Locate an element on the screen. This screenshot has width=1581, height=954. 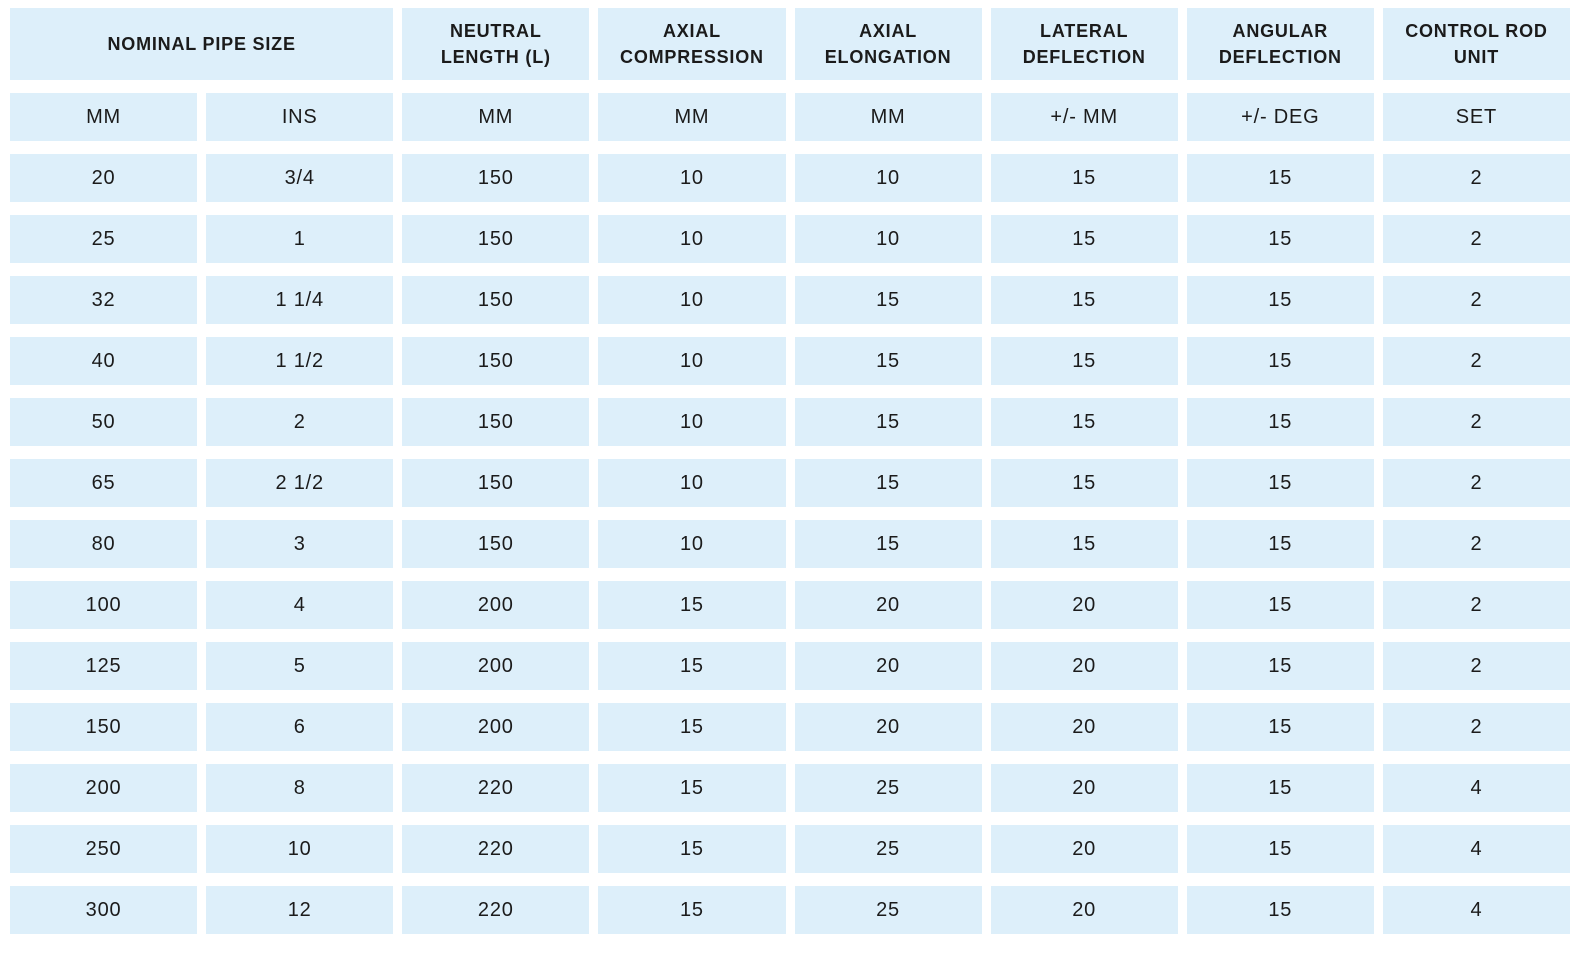
column-header: AXIAL COMPRESSION is located at coordinates (692, 44).